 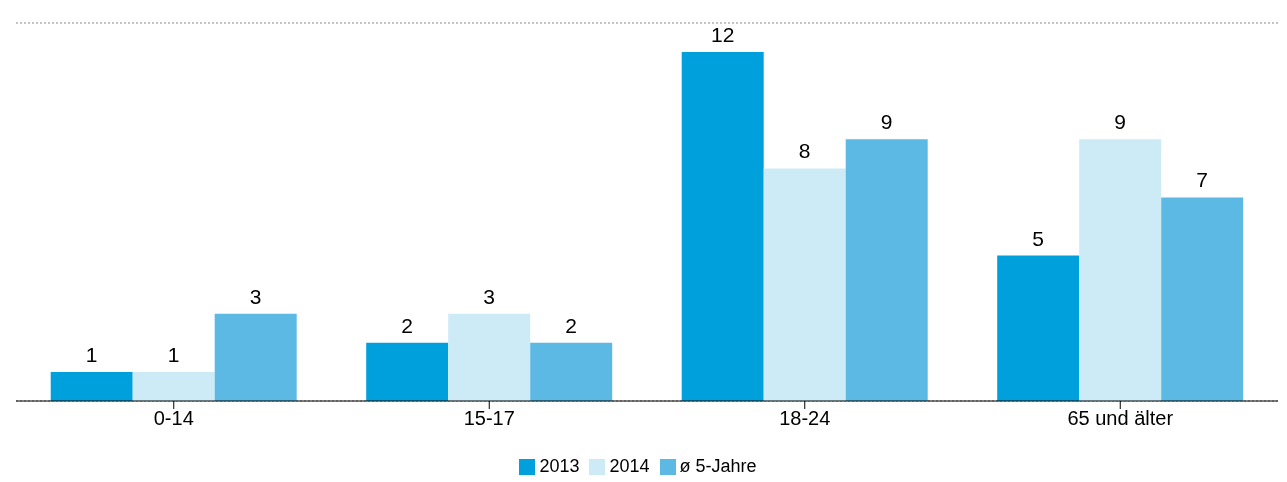 What do you see at coordinates (1120, 418) in the screenshot?
I see `x-tick-label: 65 und älter` at bounding box center [1120, 418].